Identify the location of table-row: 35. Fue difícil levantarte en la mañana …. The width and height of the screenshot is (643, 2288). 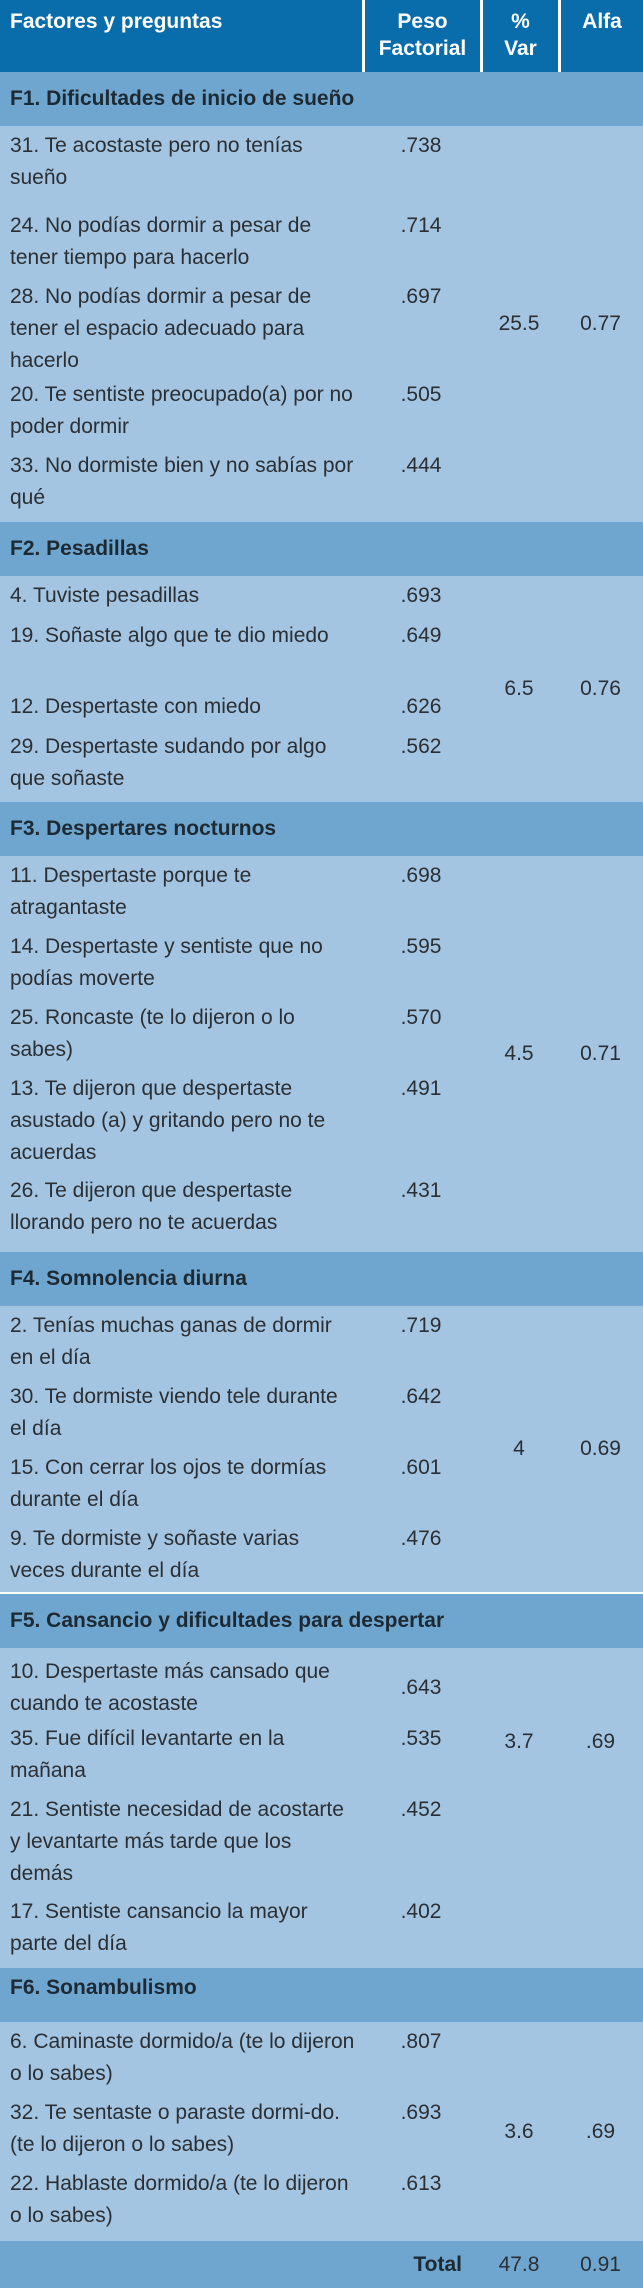
(321, 1758).